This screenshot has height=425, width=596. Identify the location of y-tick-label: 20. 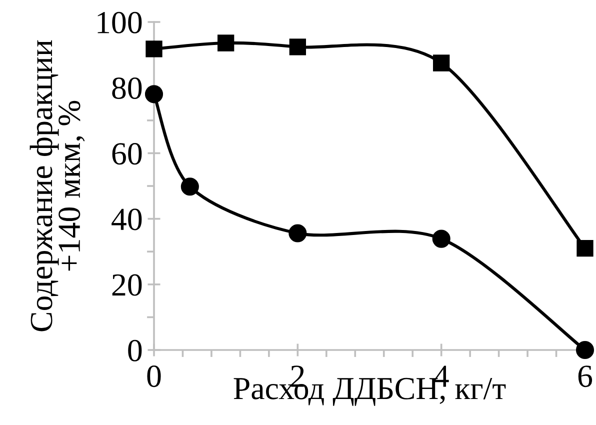
(127, 285).